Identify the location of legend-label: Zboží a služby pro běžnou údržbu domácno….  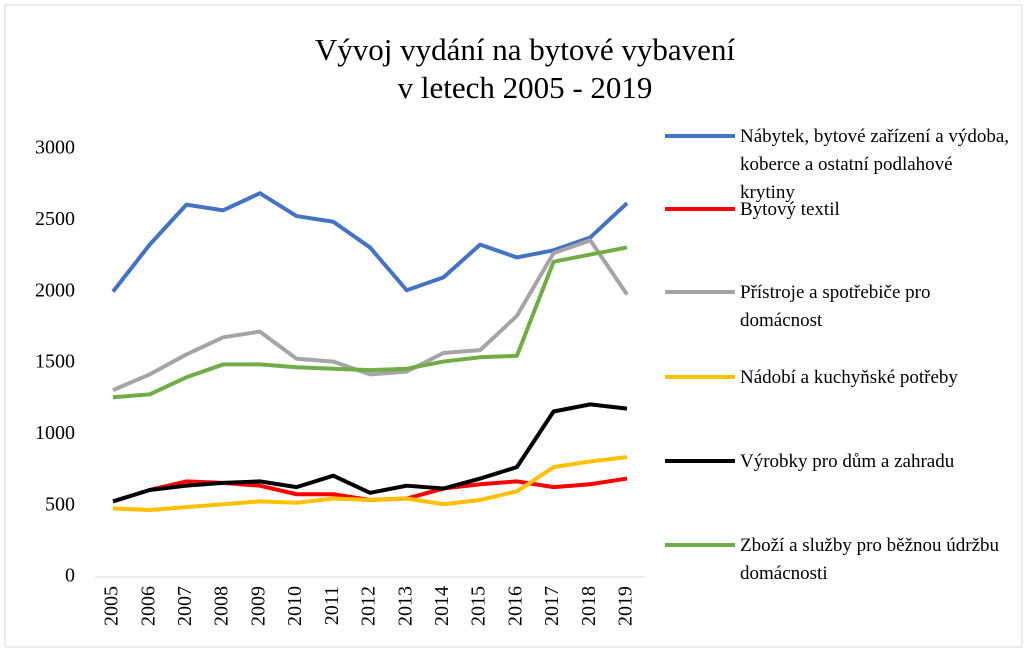
(870, 559).